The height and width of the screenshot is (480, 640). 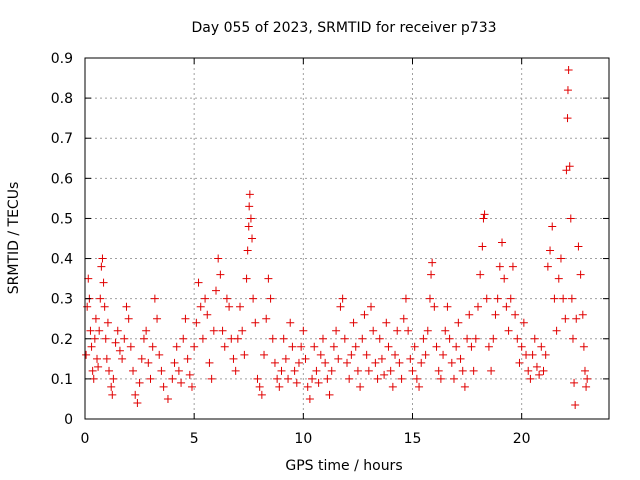 What do you see at coordinates (522, 439) in the screenshot?
I see `x-tick-label: 20` at bounding box center [522, 439].